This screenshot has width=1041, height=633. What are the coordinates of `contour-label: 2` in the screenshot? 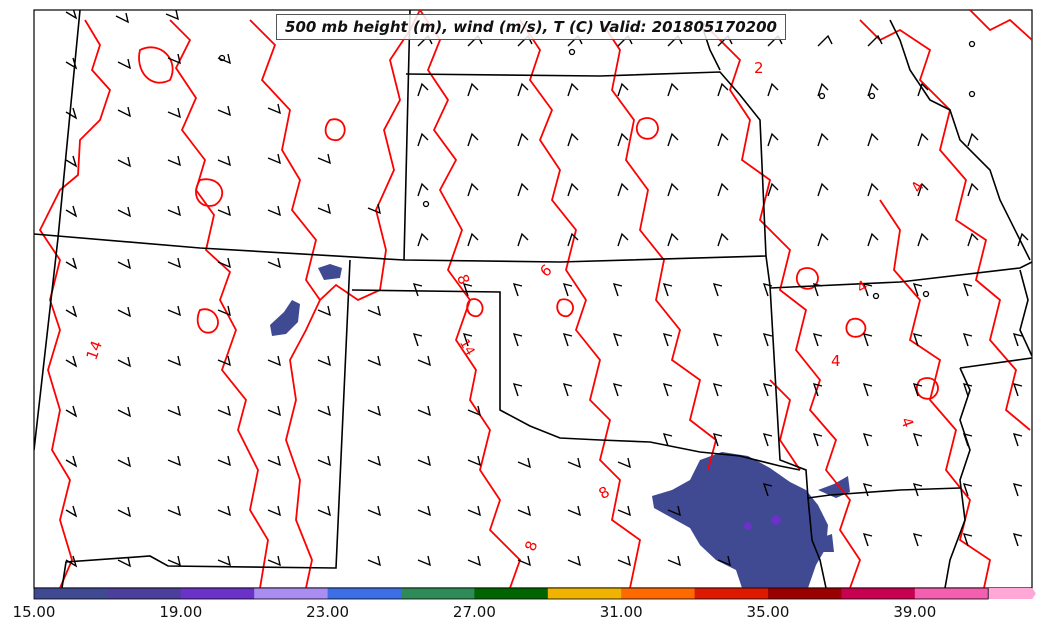 It's located at (759, 68).